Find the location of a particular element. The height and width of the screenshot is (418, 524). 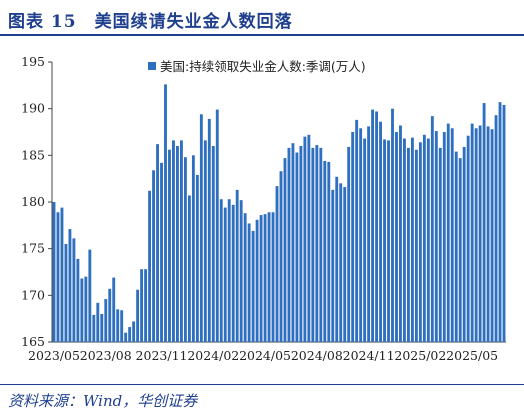

y-tick-label: 195 is located at coordinates (33, 61).